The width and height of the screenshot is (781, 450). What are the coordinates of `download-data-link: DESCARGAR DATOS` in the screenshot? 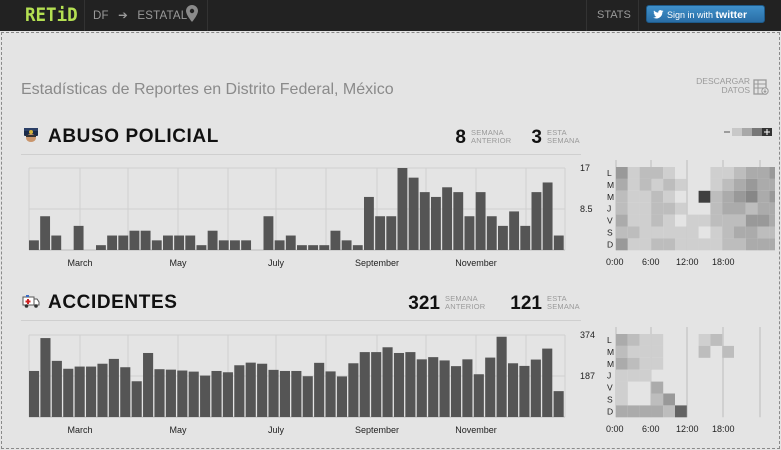 It's located at (720, 86).